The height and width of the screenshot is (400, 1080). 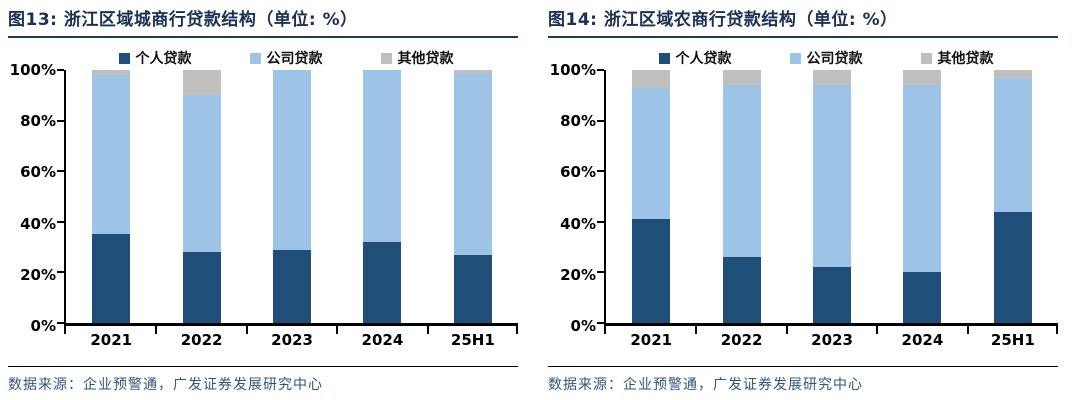 What do you see at coordinates (651, 153) in the screenshot?
I see `bar-segment-corporate-2021` at bounding box center [651, 153].